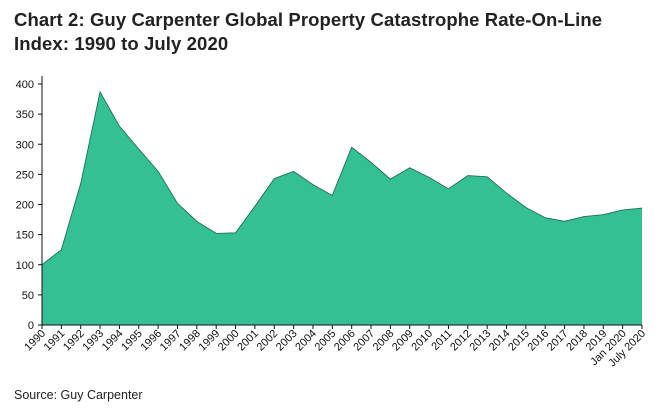  Describe the element at coordinates (93, 341) in the screenshot. I see `x-tick-label: 1993` at that location.